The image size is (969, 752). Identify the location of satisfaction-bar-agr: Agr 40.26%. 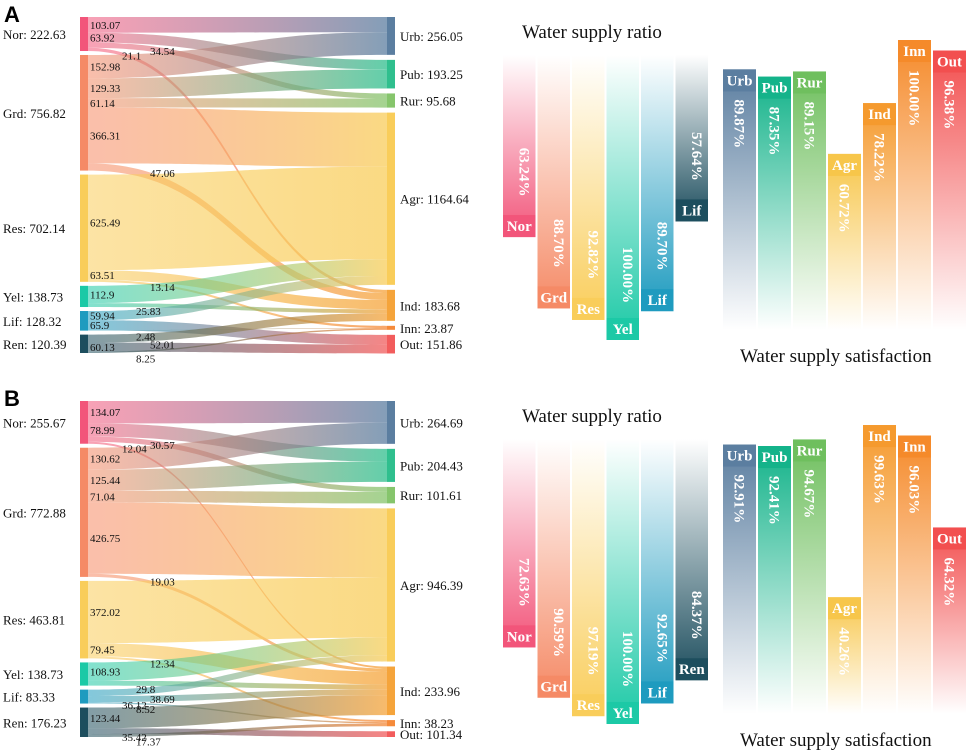
(844, 655).